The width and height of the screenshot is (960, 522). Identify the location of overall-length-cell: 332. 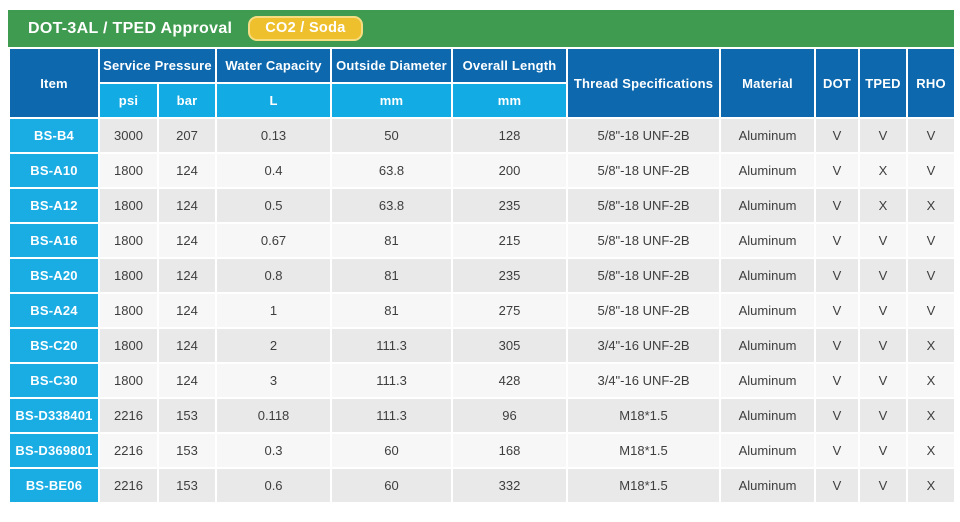
(510, 485).